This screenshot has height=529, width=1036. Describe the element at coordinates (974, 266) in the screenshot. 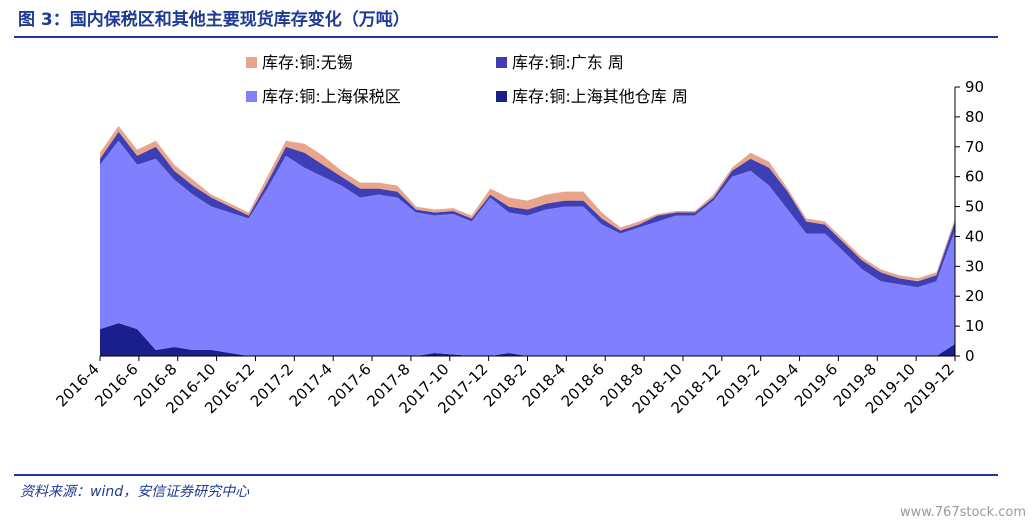

I see `y-tick-label-3: 30` at that location.